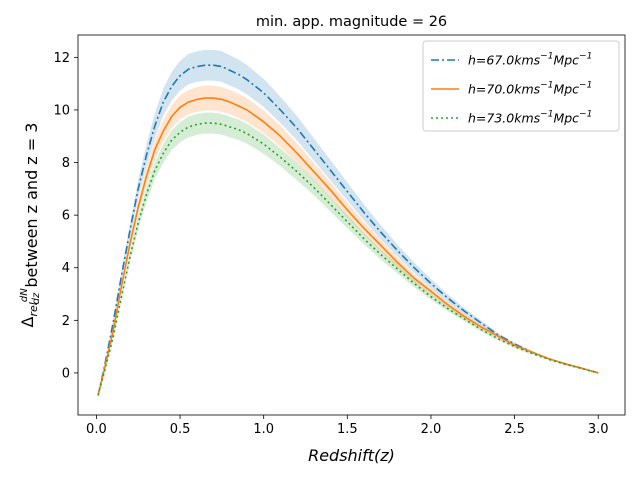 The height and width of the screenshot is (480, 640). Describe the element at coordinates (598, 429) in the screenshot. I see `x-tick-label: 3.0` at that location.